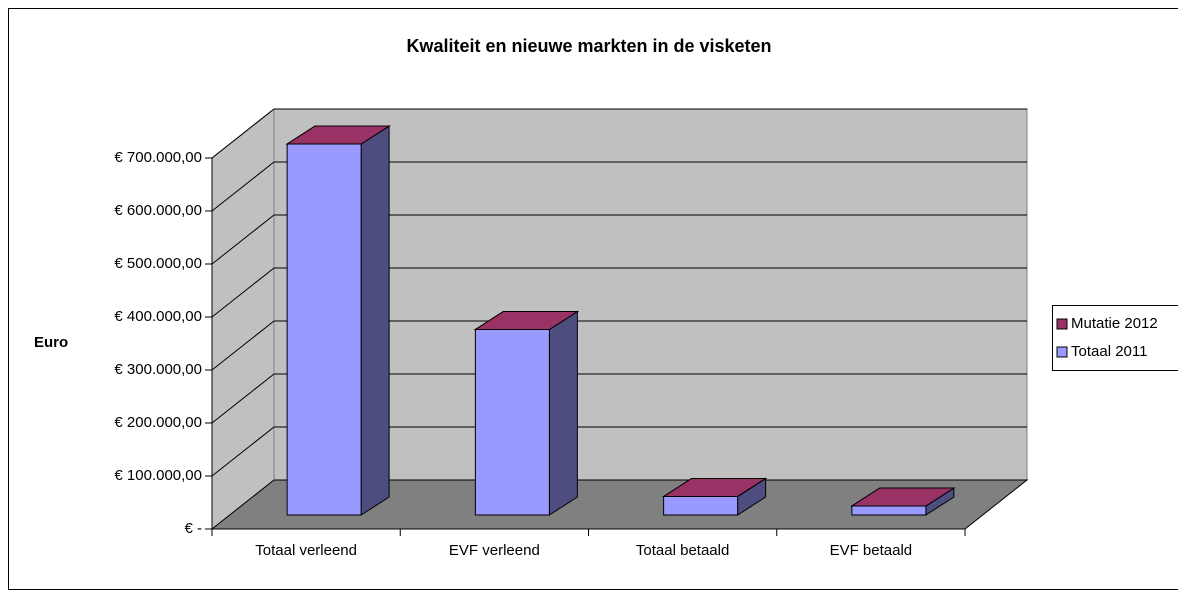  I want to click on x-tick-label: EVF betaald, so click(871, 550).